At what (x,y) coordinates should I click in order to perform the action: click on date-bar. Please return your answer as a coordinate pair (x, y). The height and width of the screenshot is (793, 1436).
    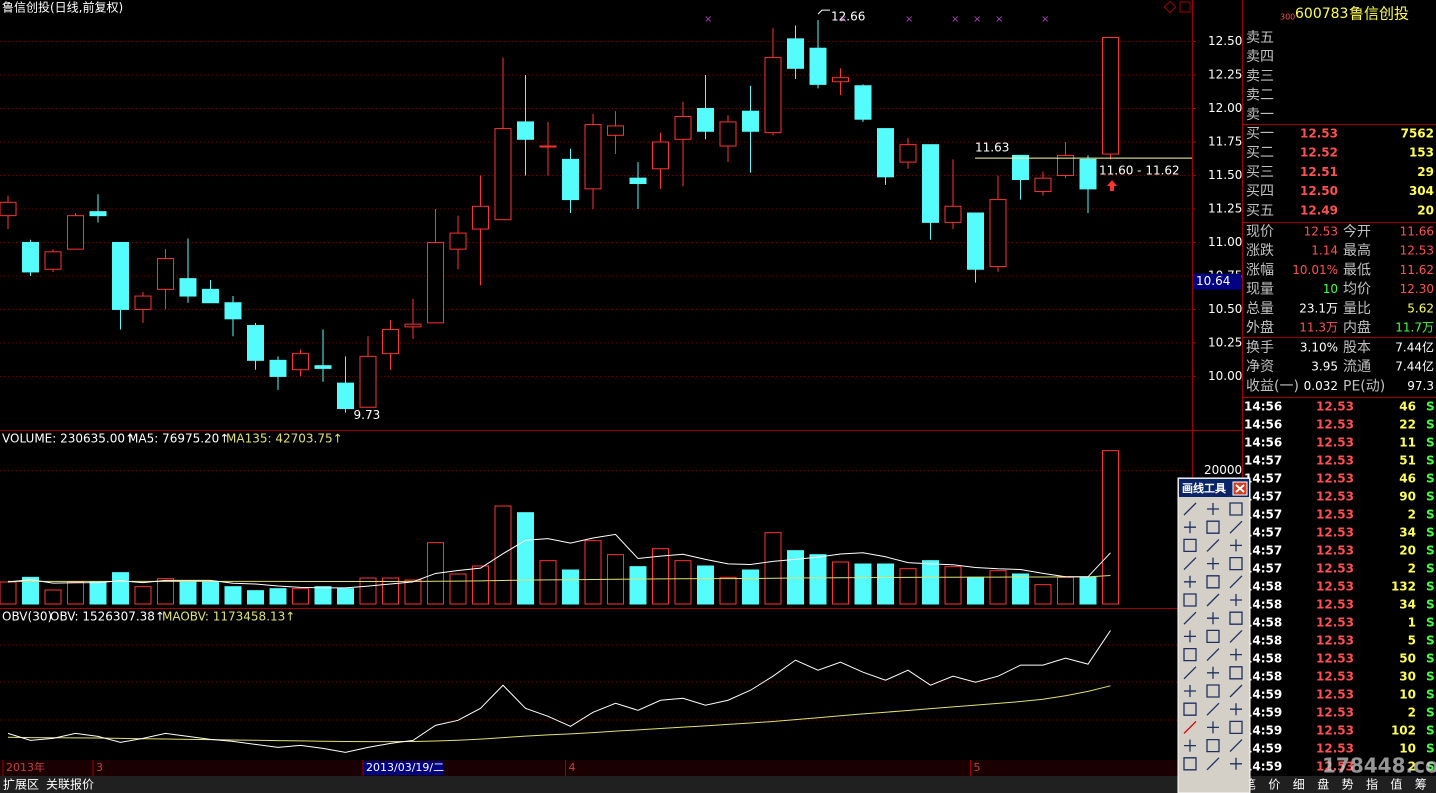
    Looking at the image, I should click on (621, 768).